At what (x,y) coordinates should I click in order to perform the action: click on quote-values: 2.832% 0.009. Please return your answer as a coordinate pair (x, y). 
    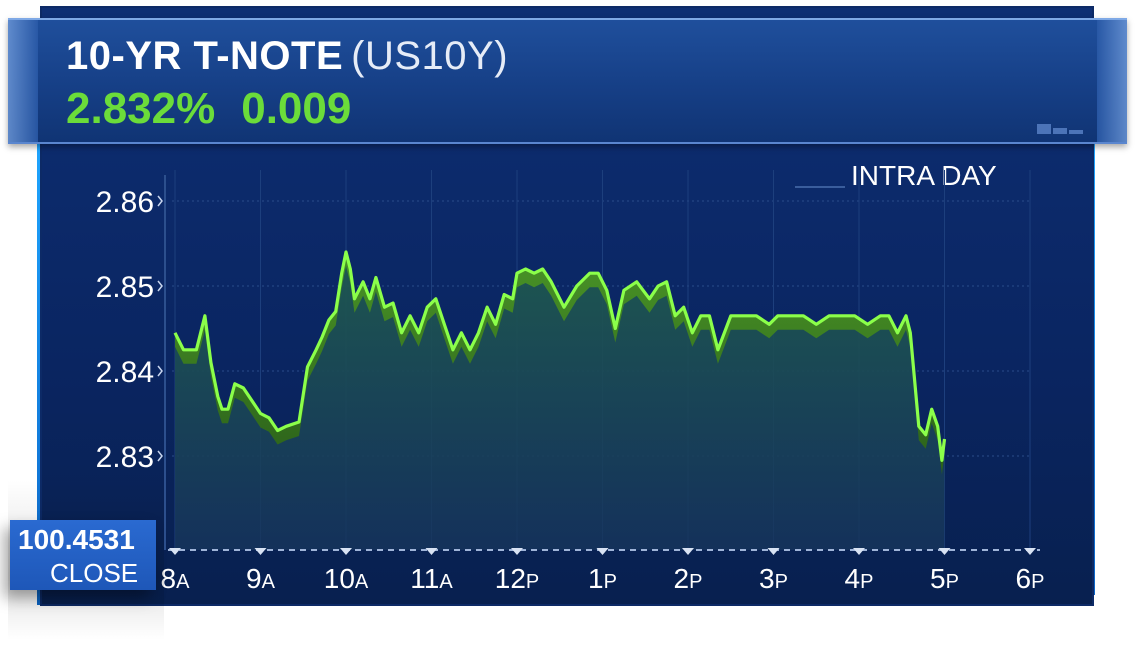
    Looking at the image, I should click on (208, 109).